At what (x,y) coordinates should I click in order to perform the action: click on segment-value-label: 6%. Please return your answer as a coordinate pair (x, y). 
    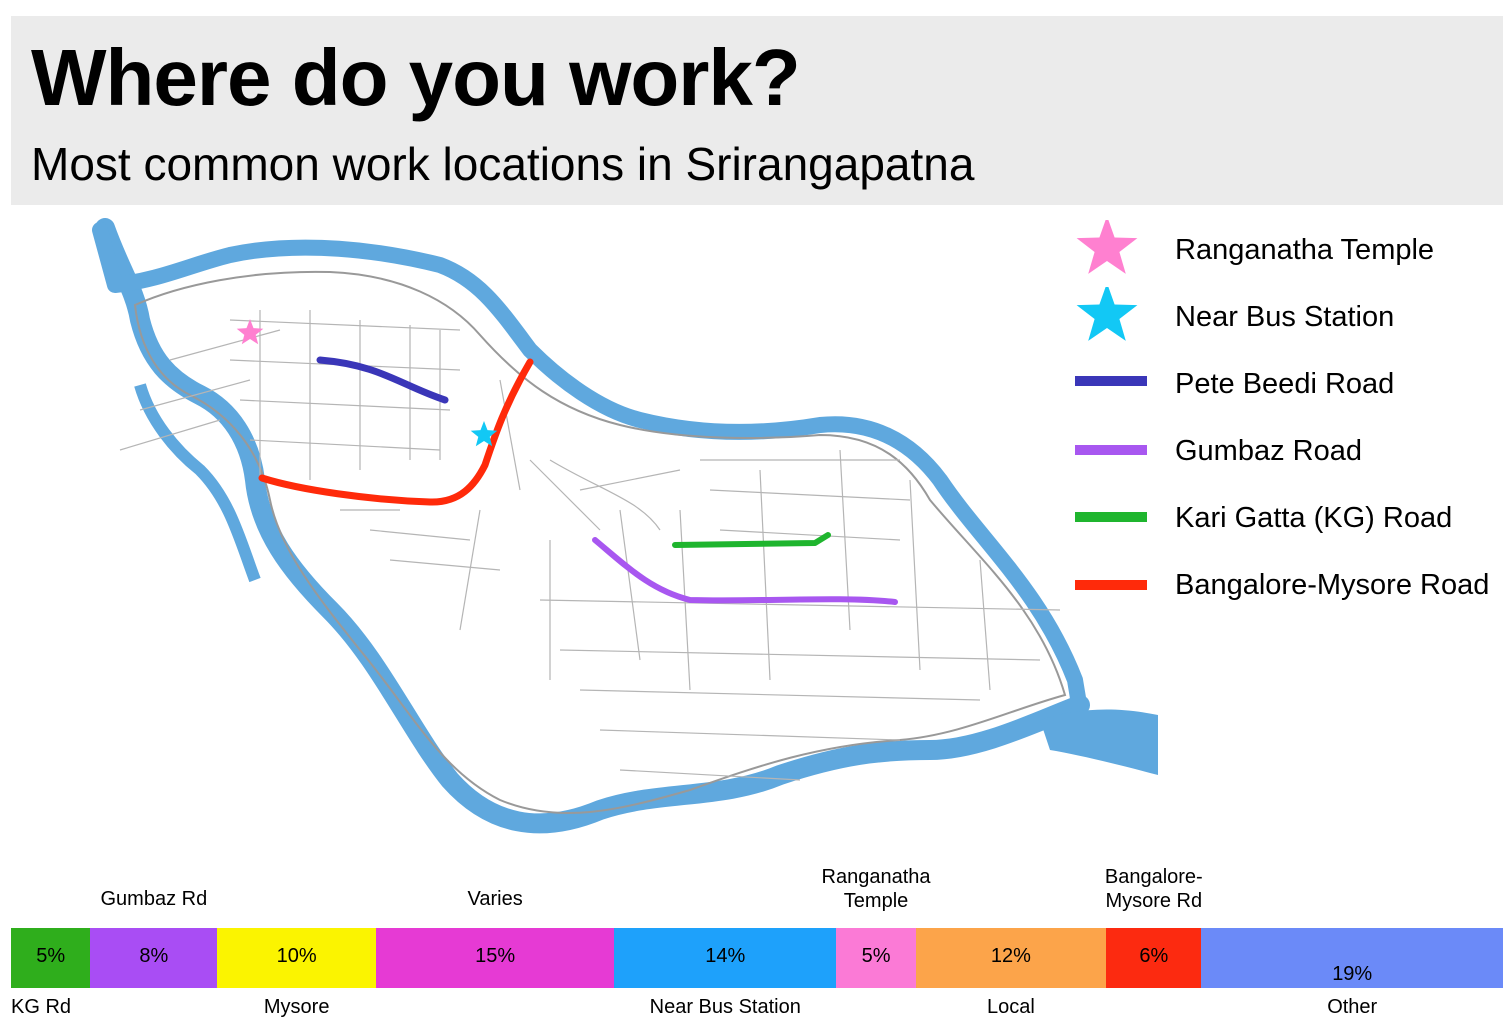
    Looking at the image, I should click on (1154, 956).